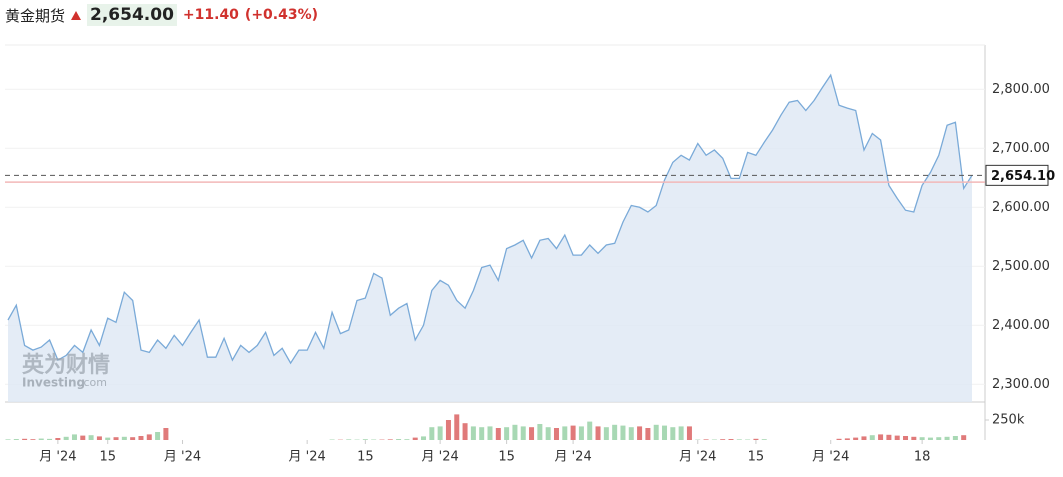 The image size is (1063, 477). What do you see at coordinates (93, 382) in the screenshot?
I see `watermark-suffix: .com` at bounding box center [93, 382].